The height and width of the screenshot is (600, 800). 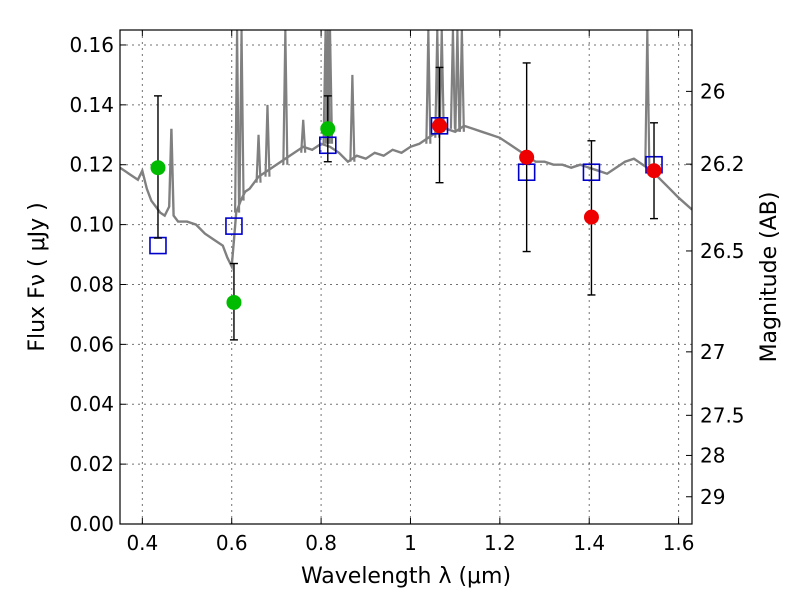 What do you see at coordinates (712, 497) in the screenshot?
I see `y2-tick-label: 29` at bounding box center [712, 497].